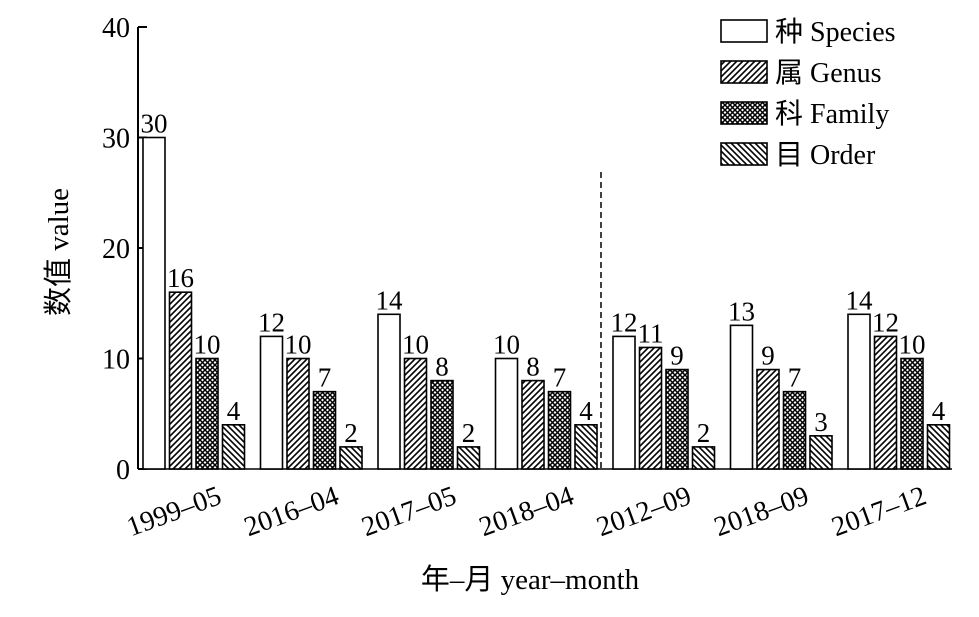 The height and width of the screenshot is (617, 979). I want to click on x-tick-label: 2017–05, so click(409, 511).